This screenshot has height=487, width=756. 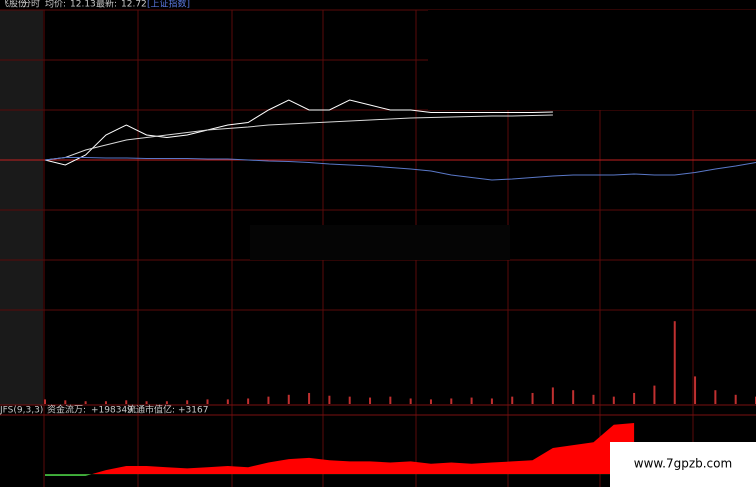 I want to click on line-index, so click(x=400, y=169).